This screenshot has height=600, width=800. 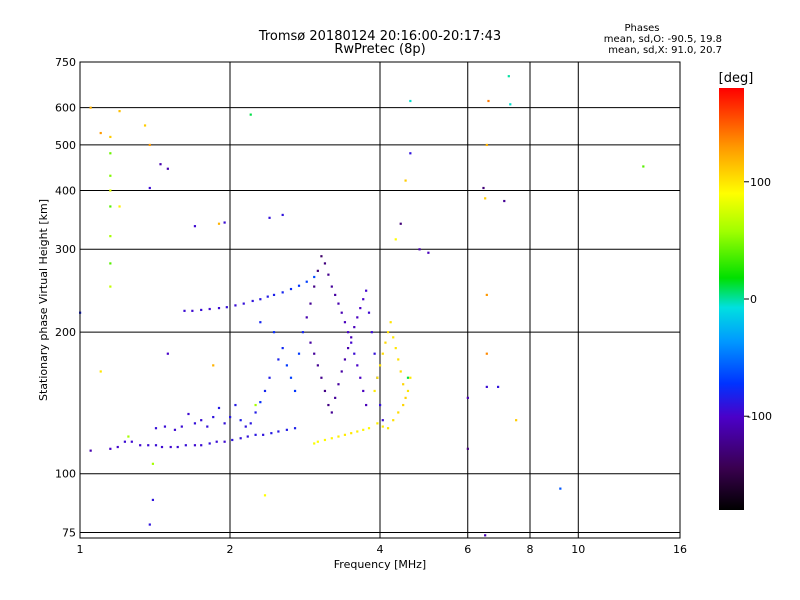 What do you see at coordinates (736, 78) in the screenshot?
I see `colorbar-unit-label: [deg]` at bounding box center [736, 78].